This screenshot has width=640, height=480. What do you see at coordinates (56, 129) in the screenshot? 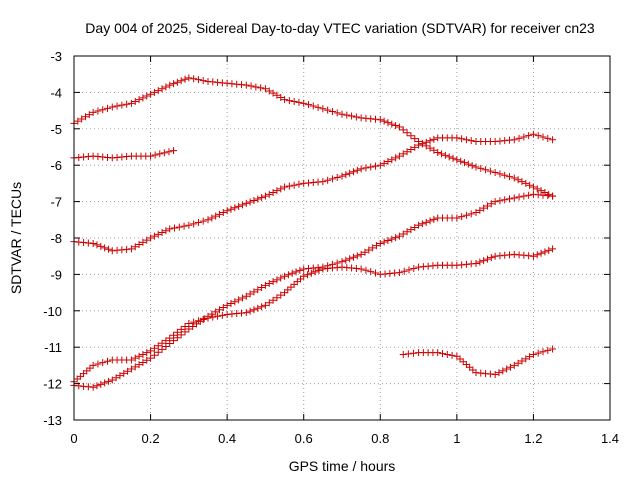
I see `y-tick-label: -5` at bounding box center [56, 129].